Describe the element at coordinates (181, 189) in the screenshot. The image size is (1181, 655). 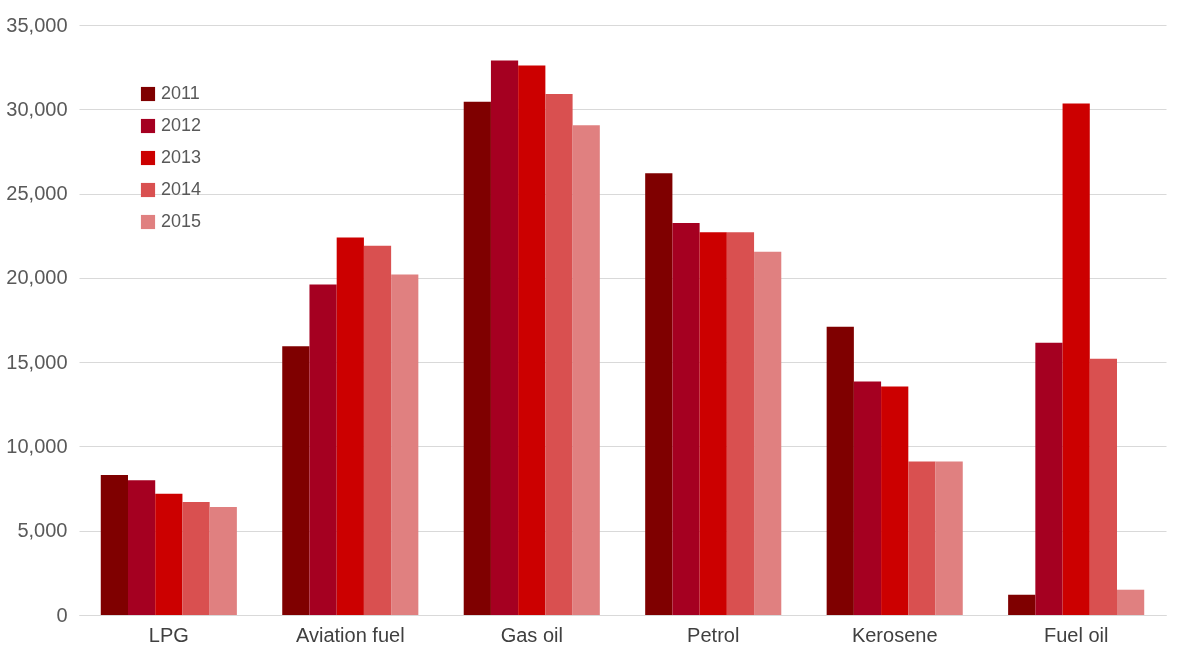
I see `legend-label: 2014` at that location.